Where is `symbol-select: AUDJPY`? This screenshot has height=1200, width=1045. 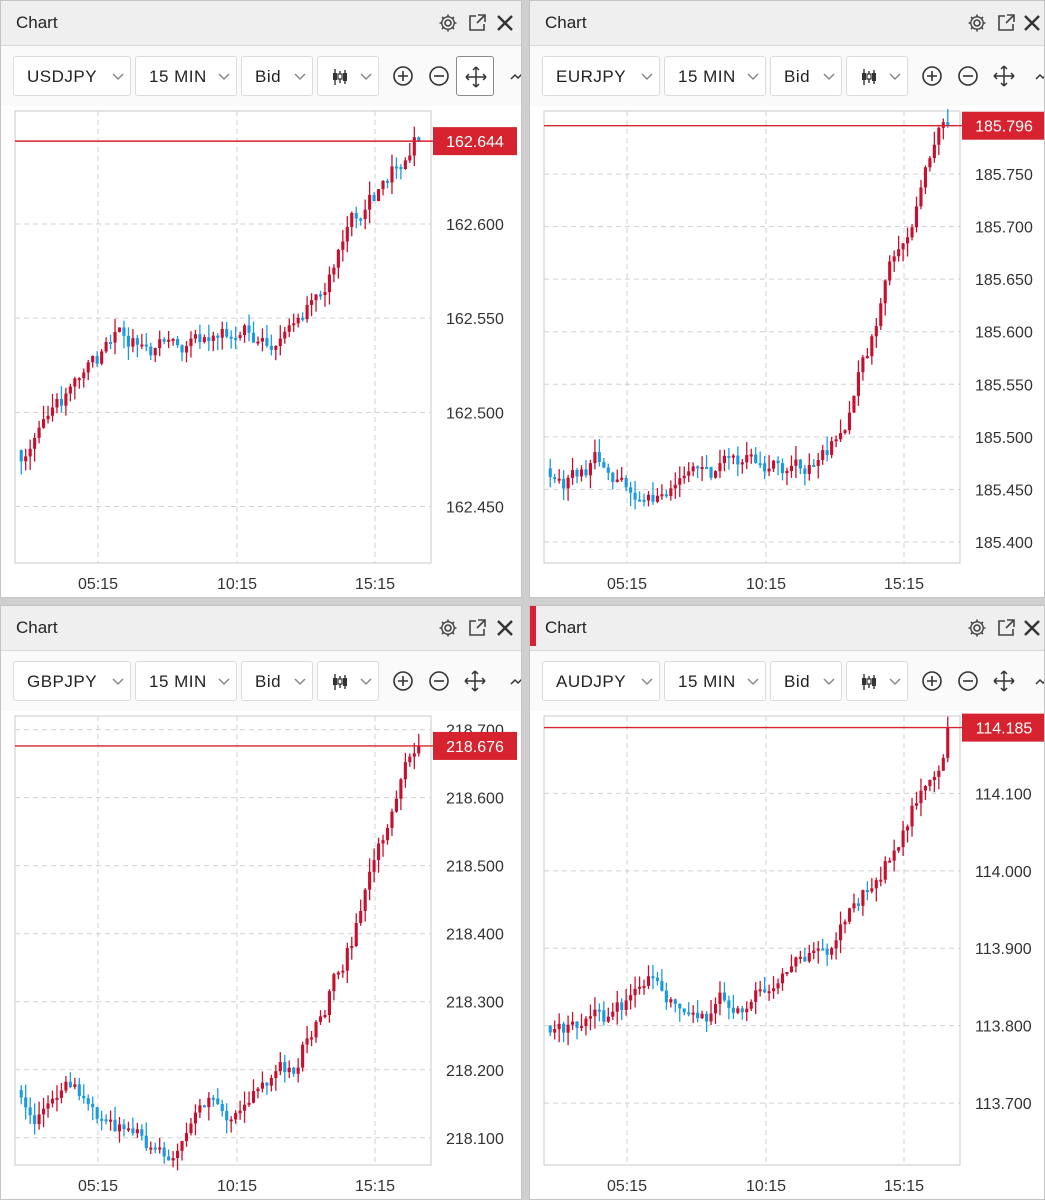 symbol-select: AUDJPY is located at coordinates (601, 681).